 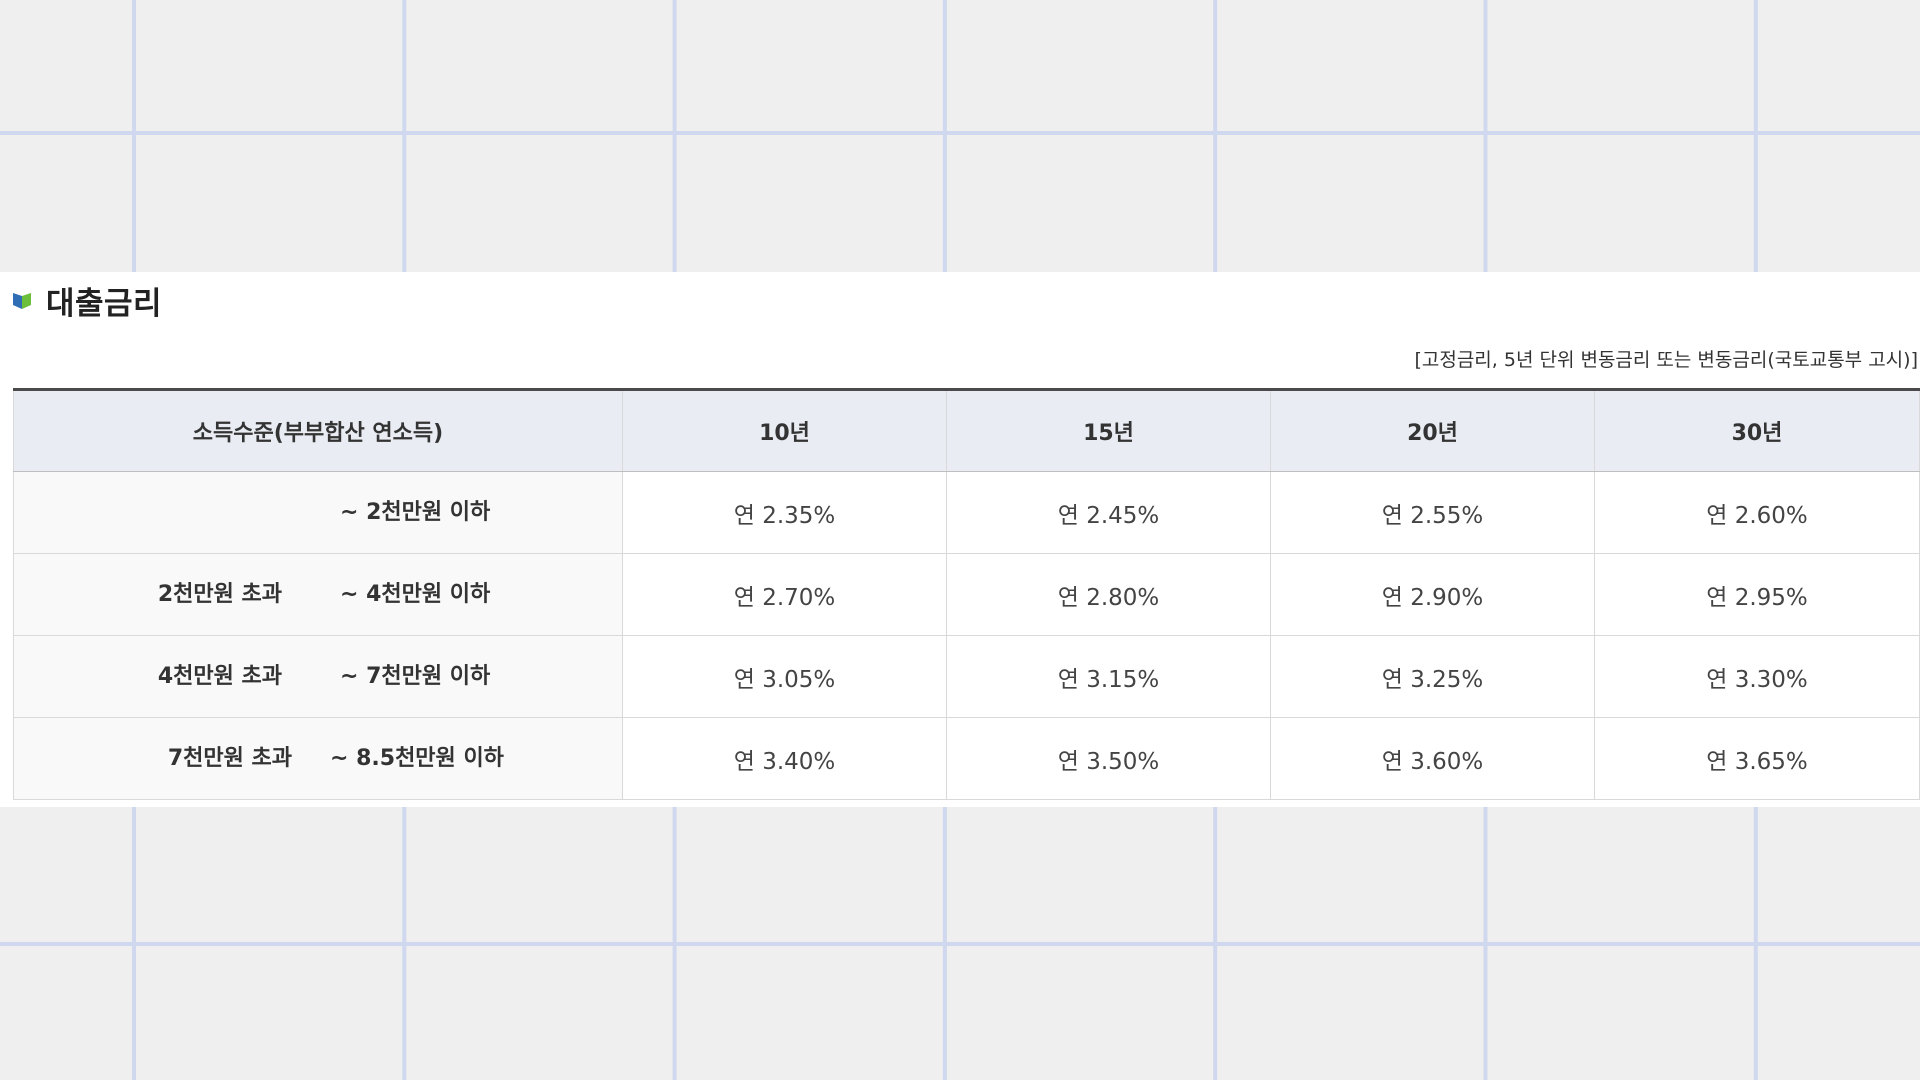 I want to click on rate-cell-20y: 연 2.55%, so click(x=1432, y=512).